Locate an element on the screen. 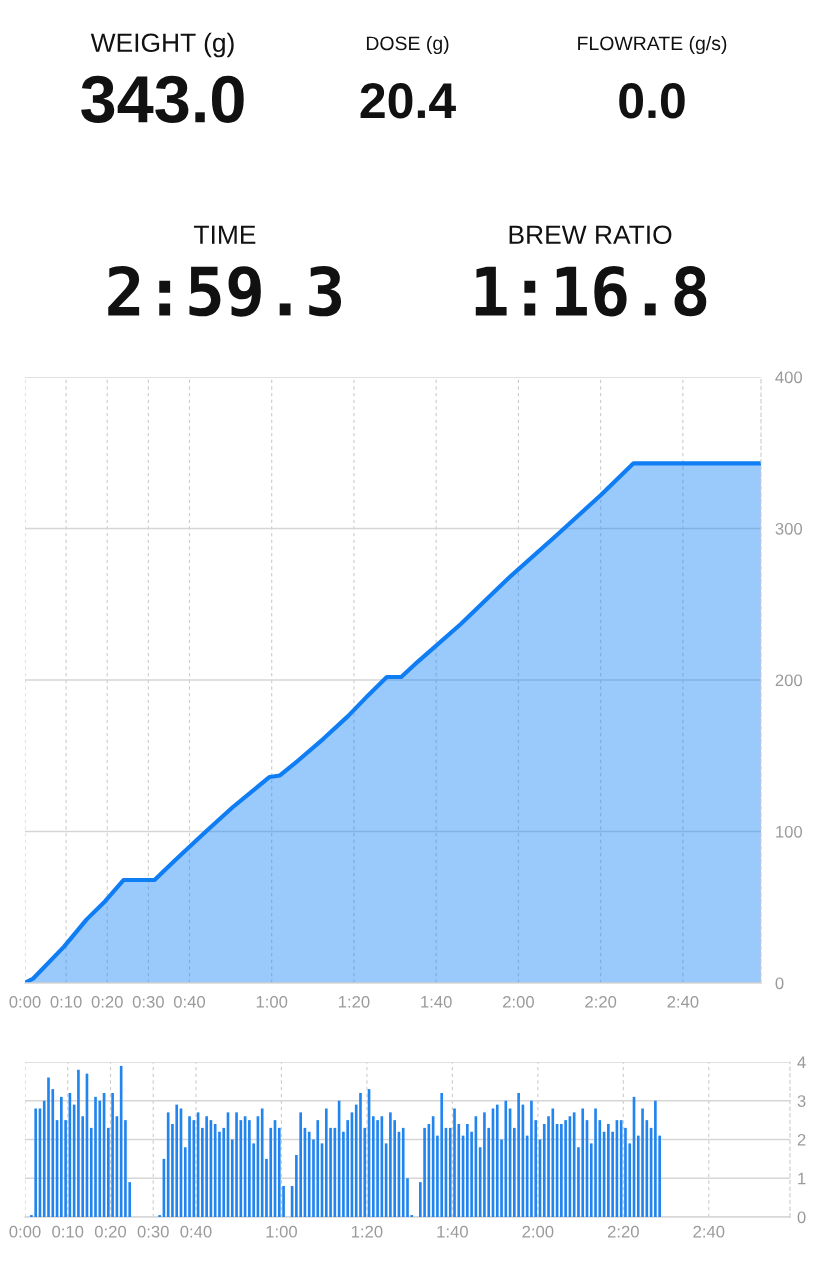 This screenshot has width=815, height=1280. y-tick-label: 400 is located at coordinates (789, 377).